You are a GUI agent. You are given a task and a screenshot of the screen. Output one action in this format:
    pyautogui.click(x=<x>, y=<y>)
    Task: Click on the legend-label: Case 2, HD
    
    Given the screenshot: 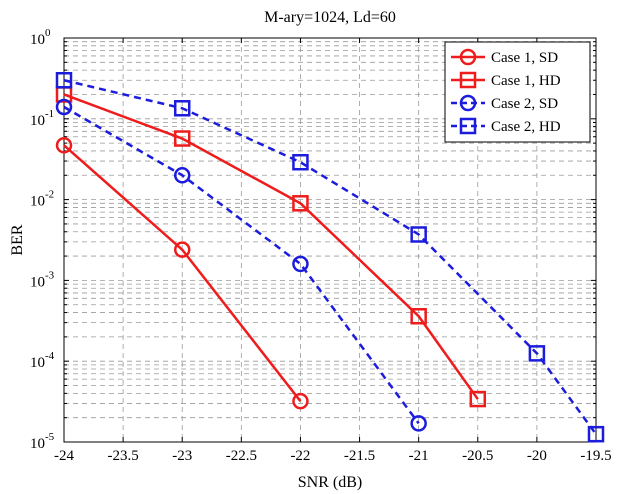 What is the action you would take?
    pyautogui.click(x=526, y=127)
    